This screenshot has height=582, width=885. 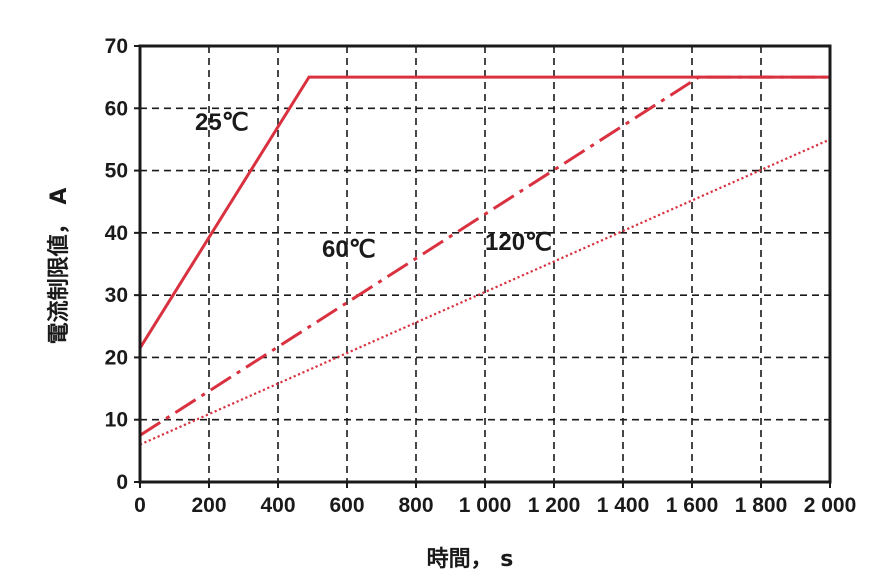 What do you see at coordinates (122, 482) in the screenshot?
I see `y-tick-label: 0` at bounding box center [122, 482].